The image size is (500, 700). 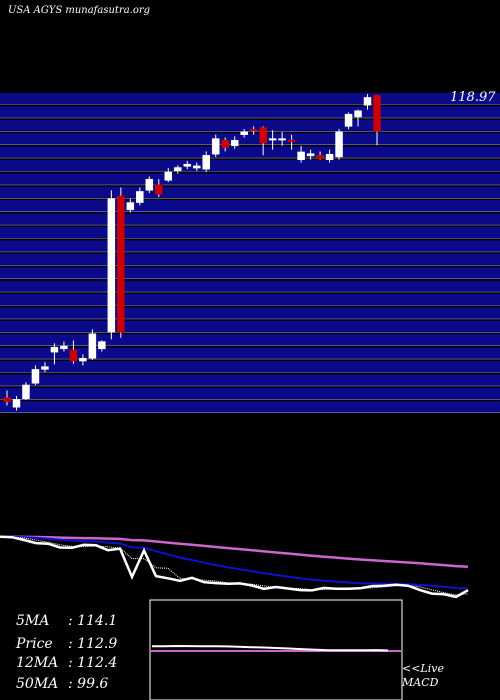 I want to click on price-line, so click(x=234, y=567).